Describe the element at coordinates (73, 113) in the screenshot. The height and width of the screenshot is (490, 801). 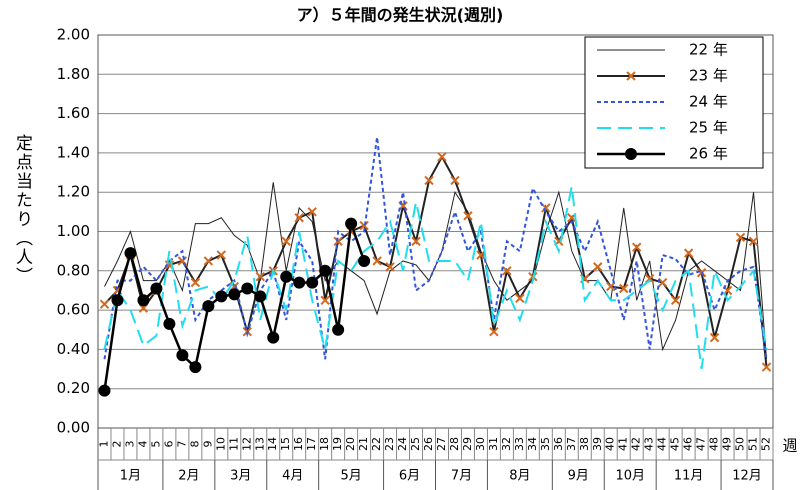
I see `y-tick-label: 1.60` at that location.